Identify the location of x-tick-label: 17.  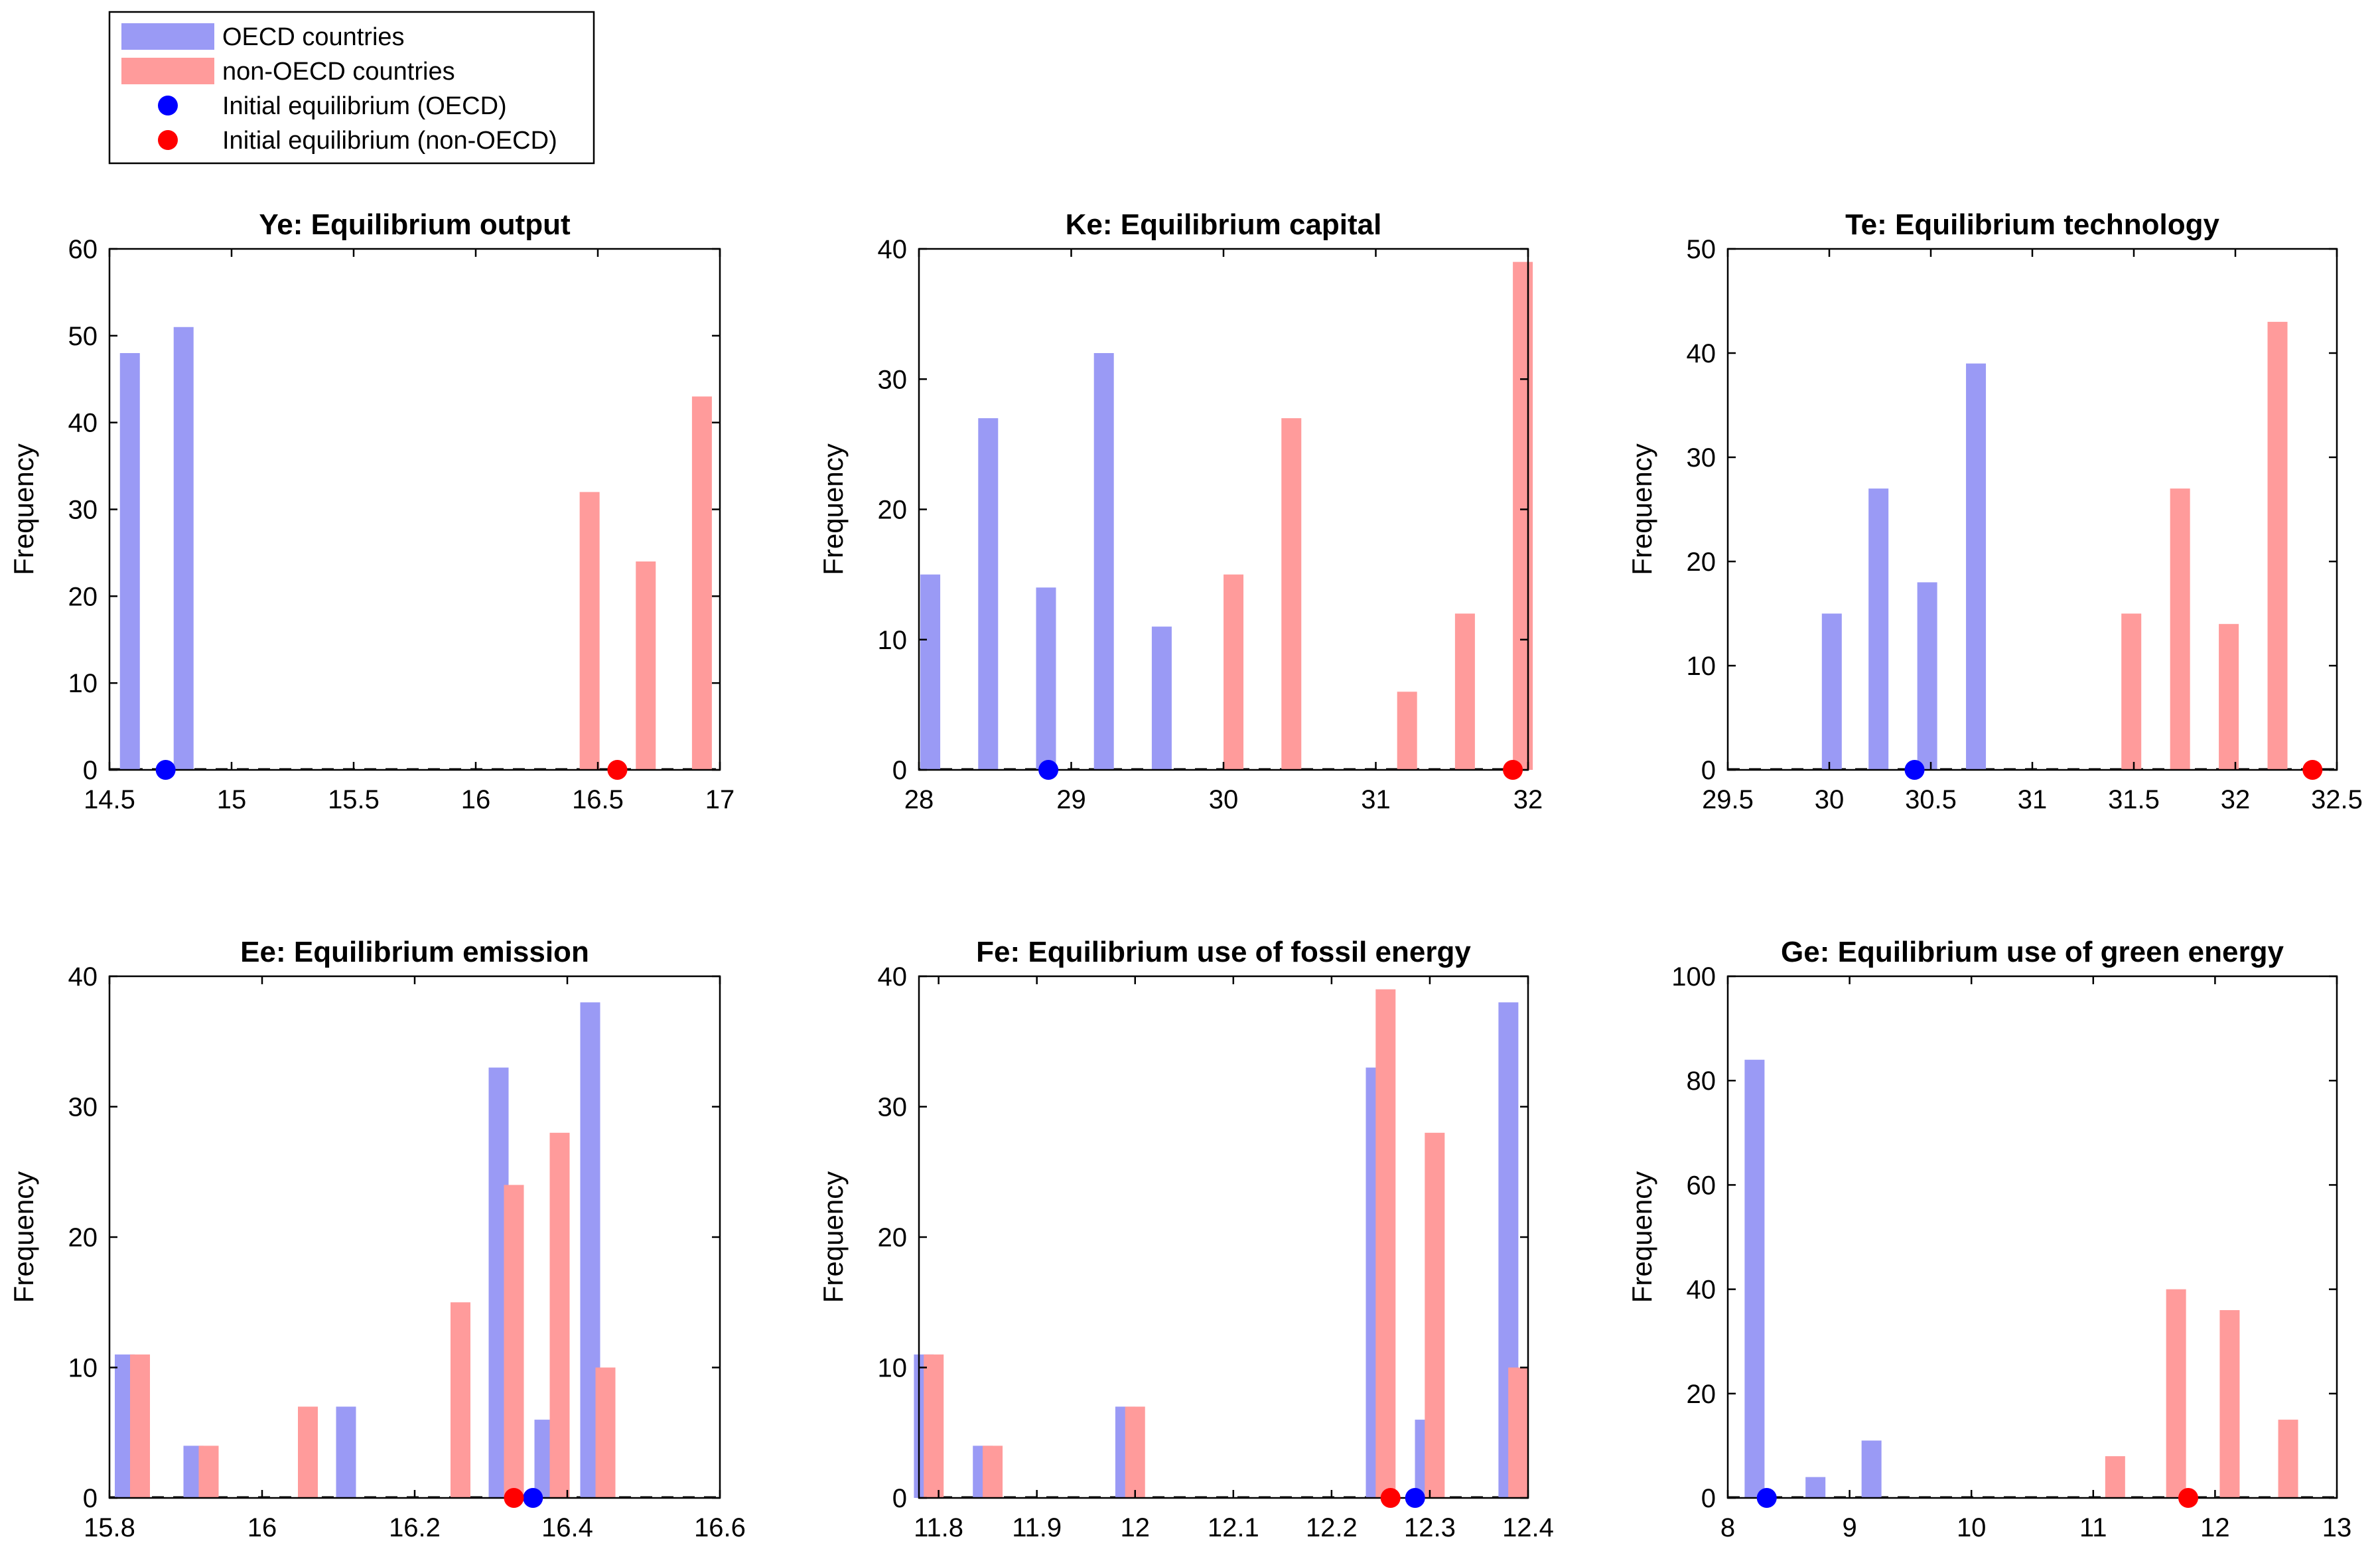
(720, 799).